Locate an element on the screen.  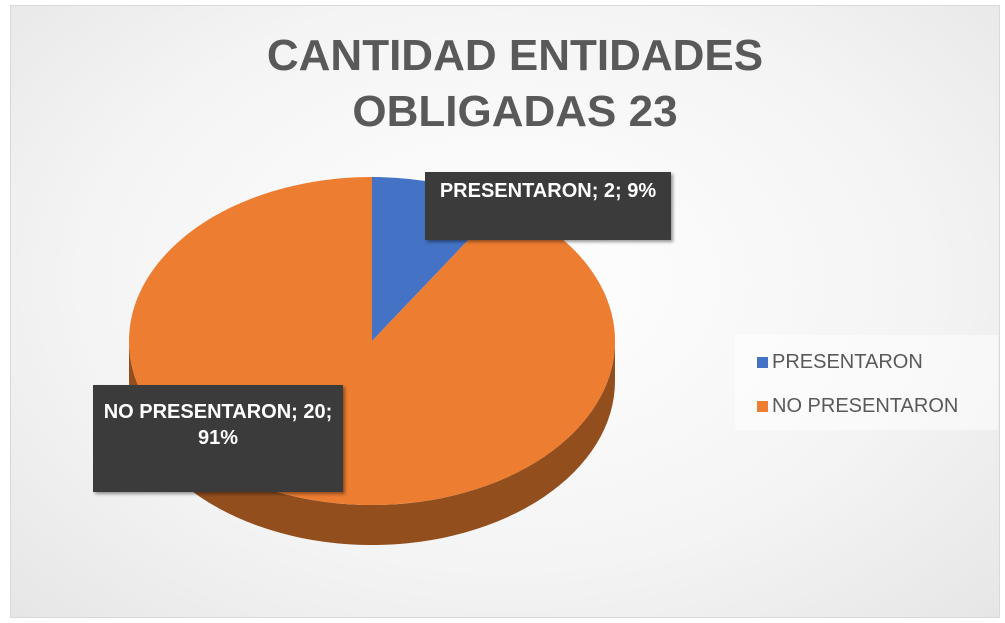
legend: PRESENTARON NO PRESENTARON is located at coordinates (866, 382).